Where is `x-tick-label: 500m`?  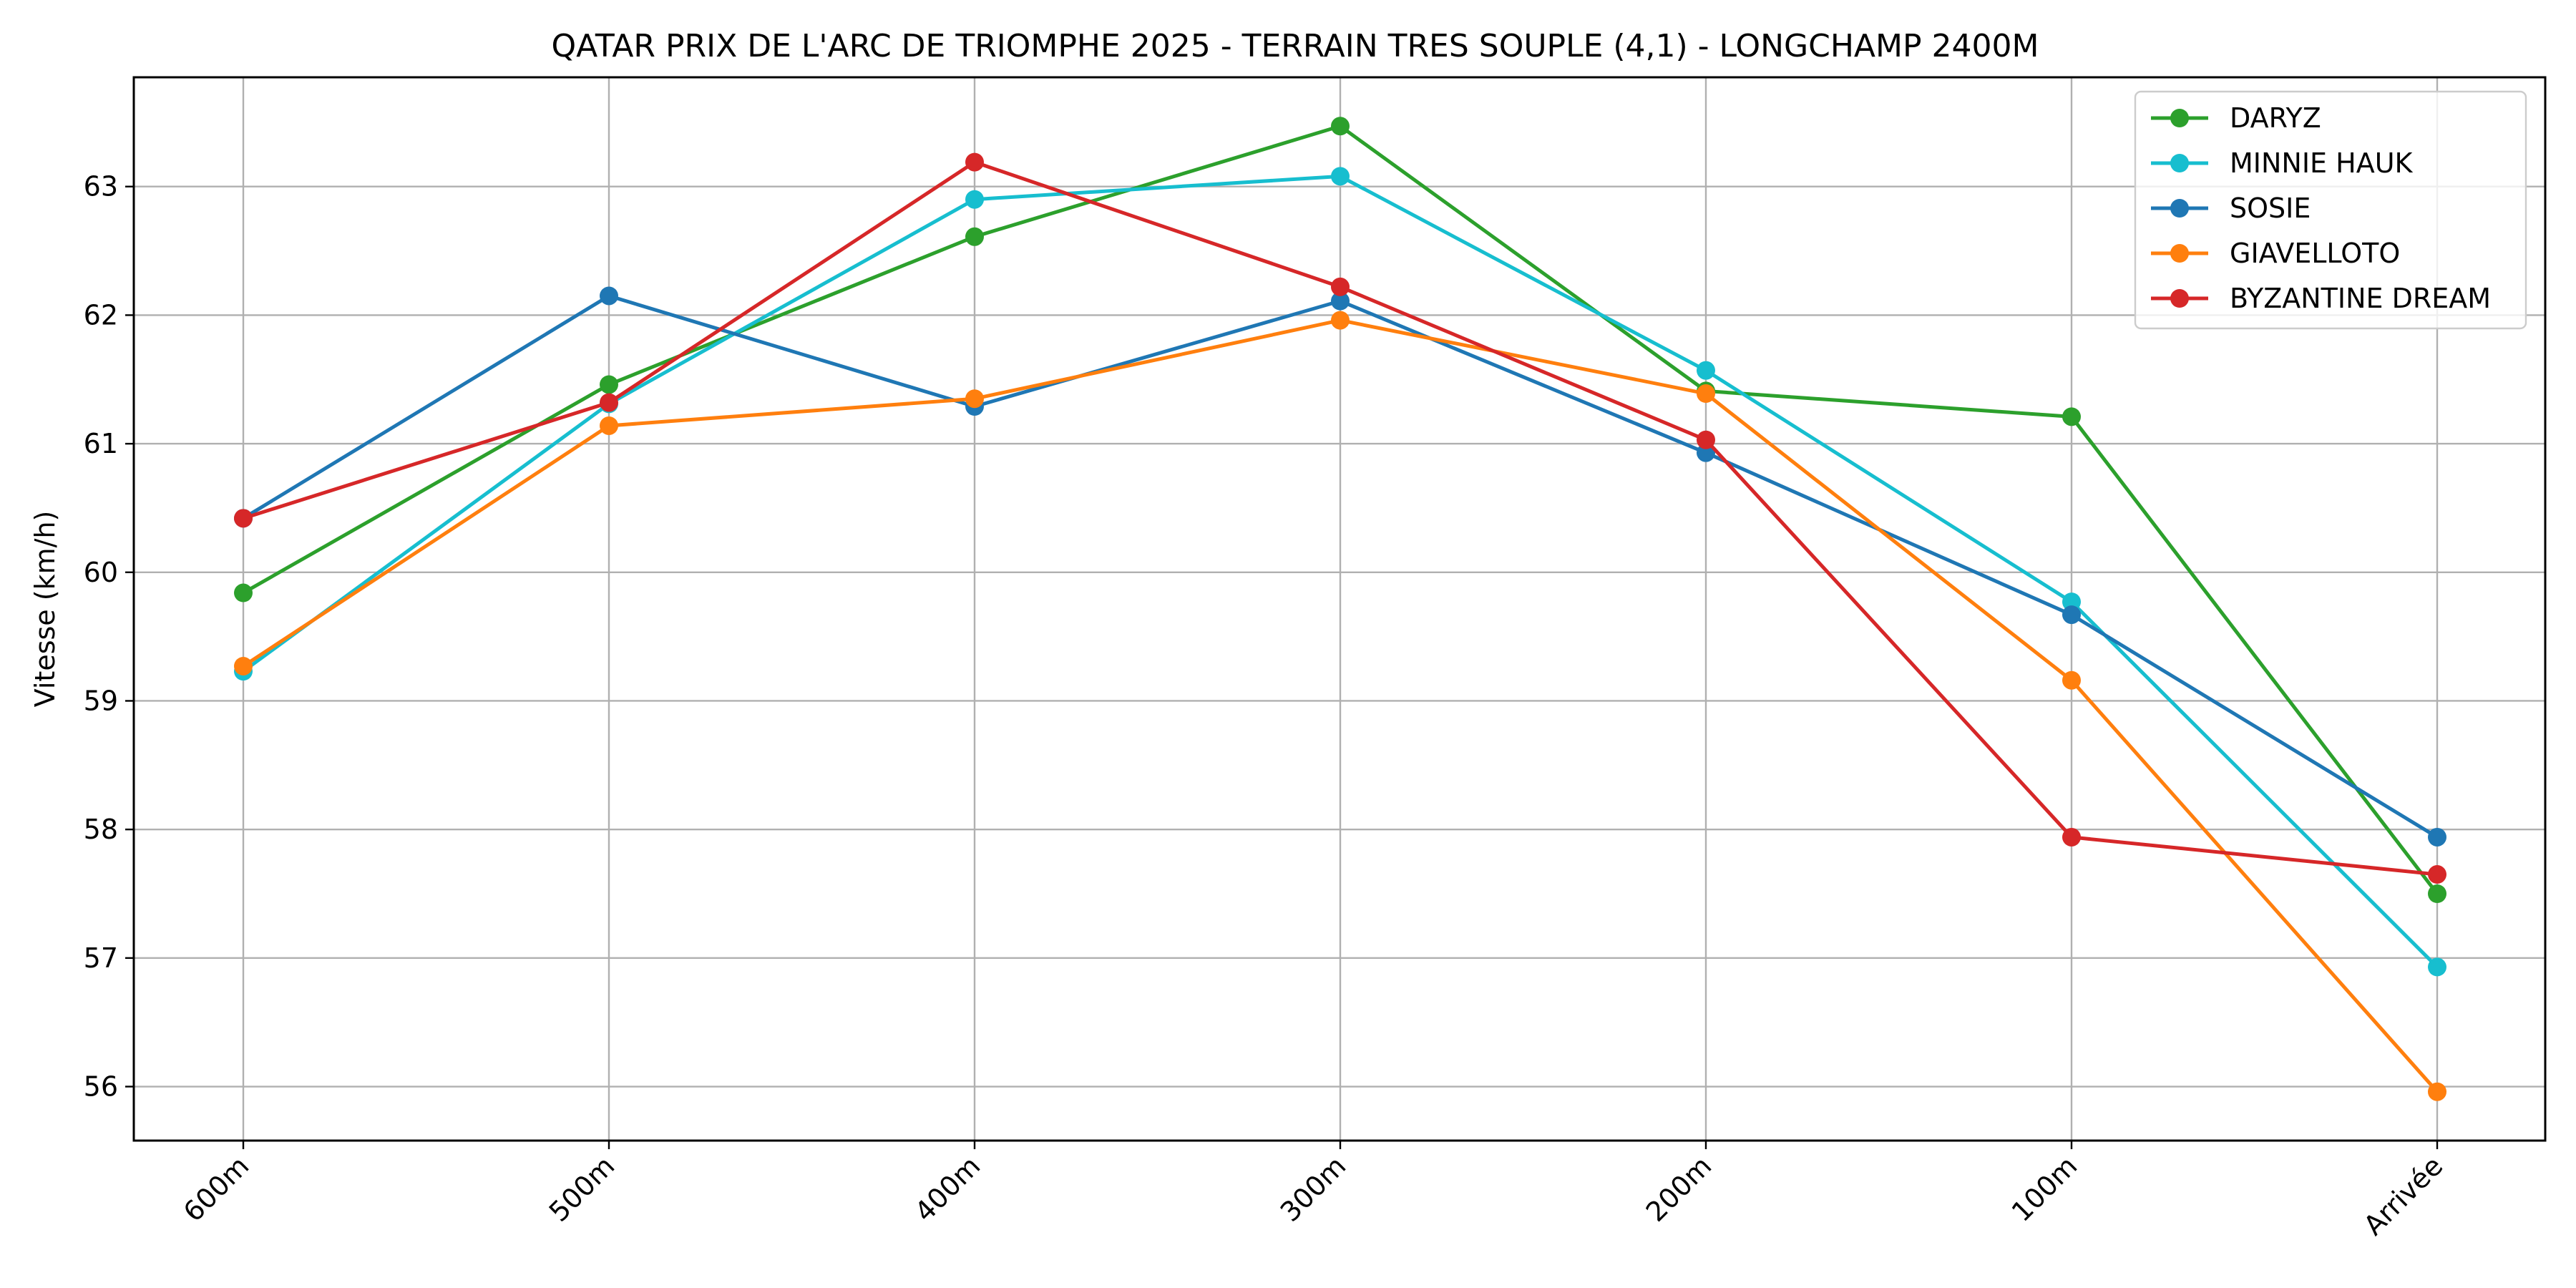
x-tick-label: 500m is located at coordinates (582, 1189).